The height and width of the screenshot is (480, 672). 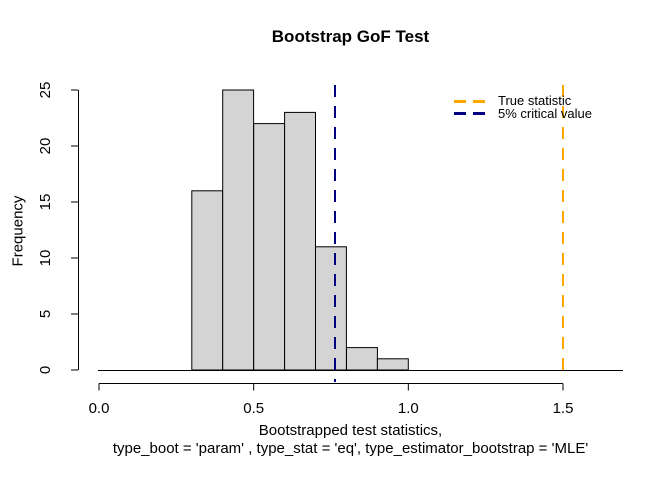 I want to click on y-tick-label-15: 15, so click(x=45, y=202).